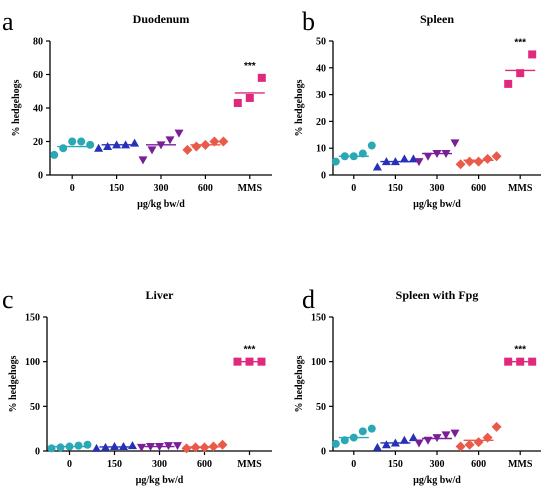 This screenshot has height=486, width=550. I want to click on panel-letter: d, so click(308, 299).